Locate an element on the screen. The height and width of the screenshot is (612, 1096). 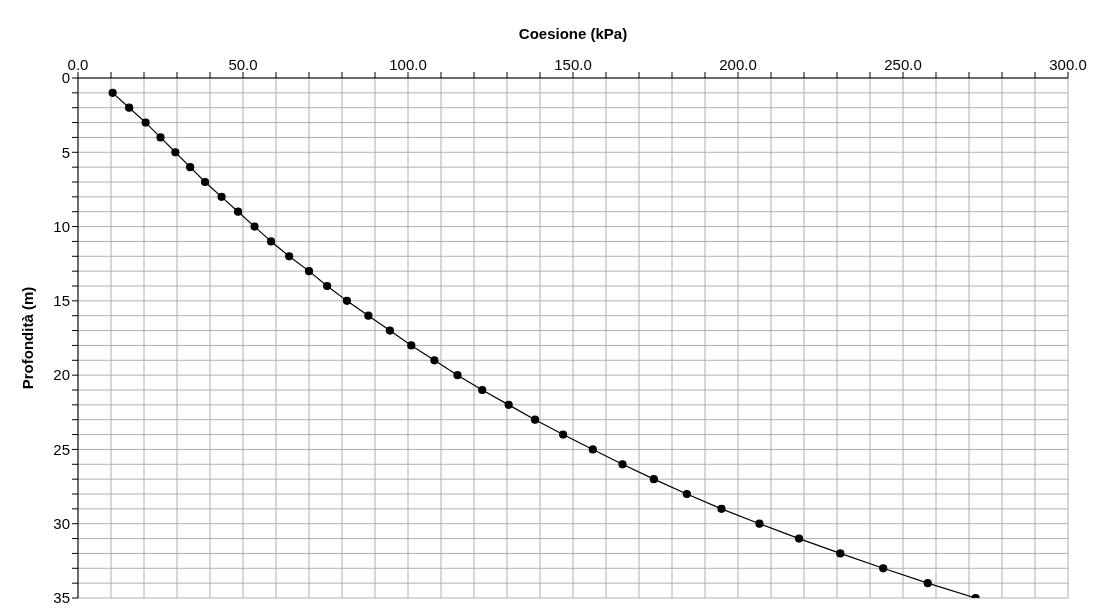
y-tick-label: 30 is located at coordinates (61, 524).